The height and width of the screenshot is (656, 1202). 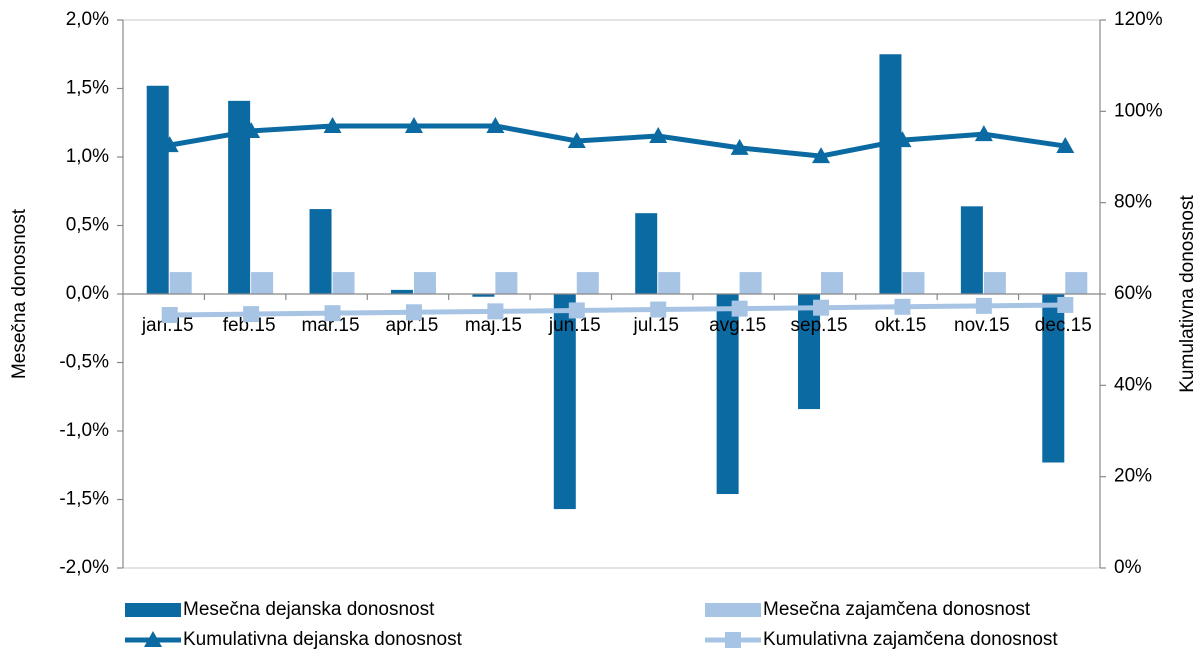 I want to click on legend-label: Kumulativna dejanska donosnost, so click(x=323, y=639).